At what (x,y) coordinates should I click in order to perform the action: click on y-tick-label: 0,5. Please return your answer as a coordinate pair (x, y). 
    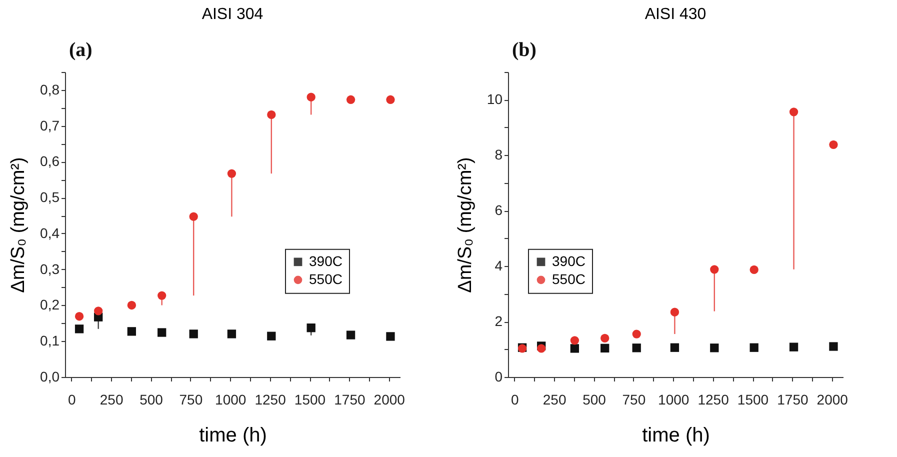
    Looking at the image, I should click on (50, 197).